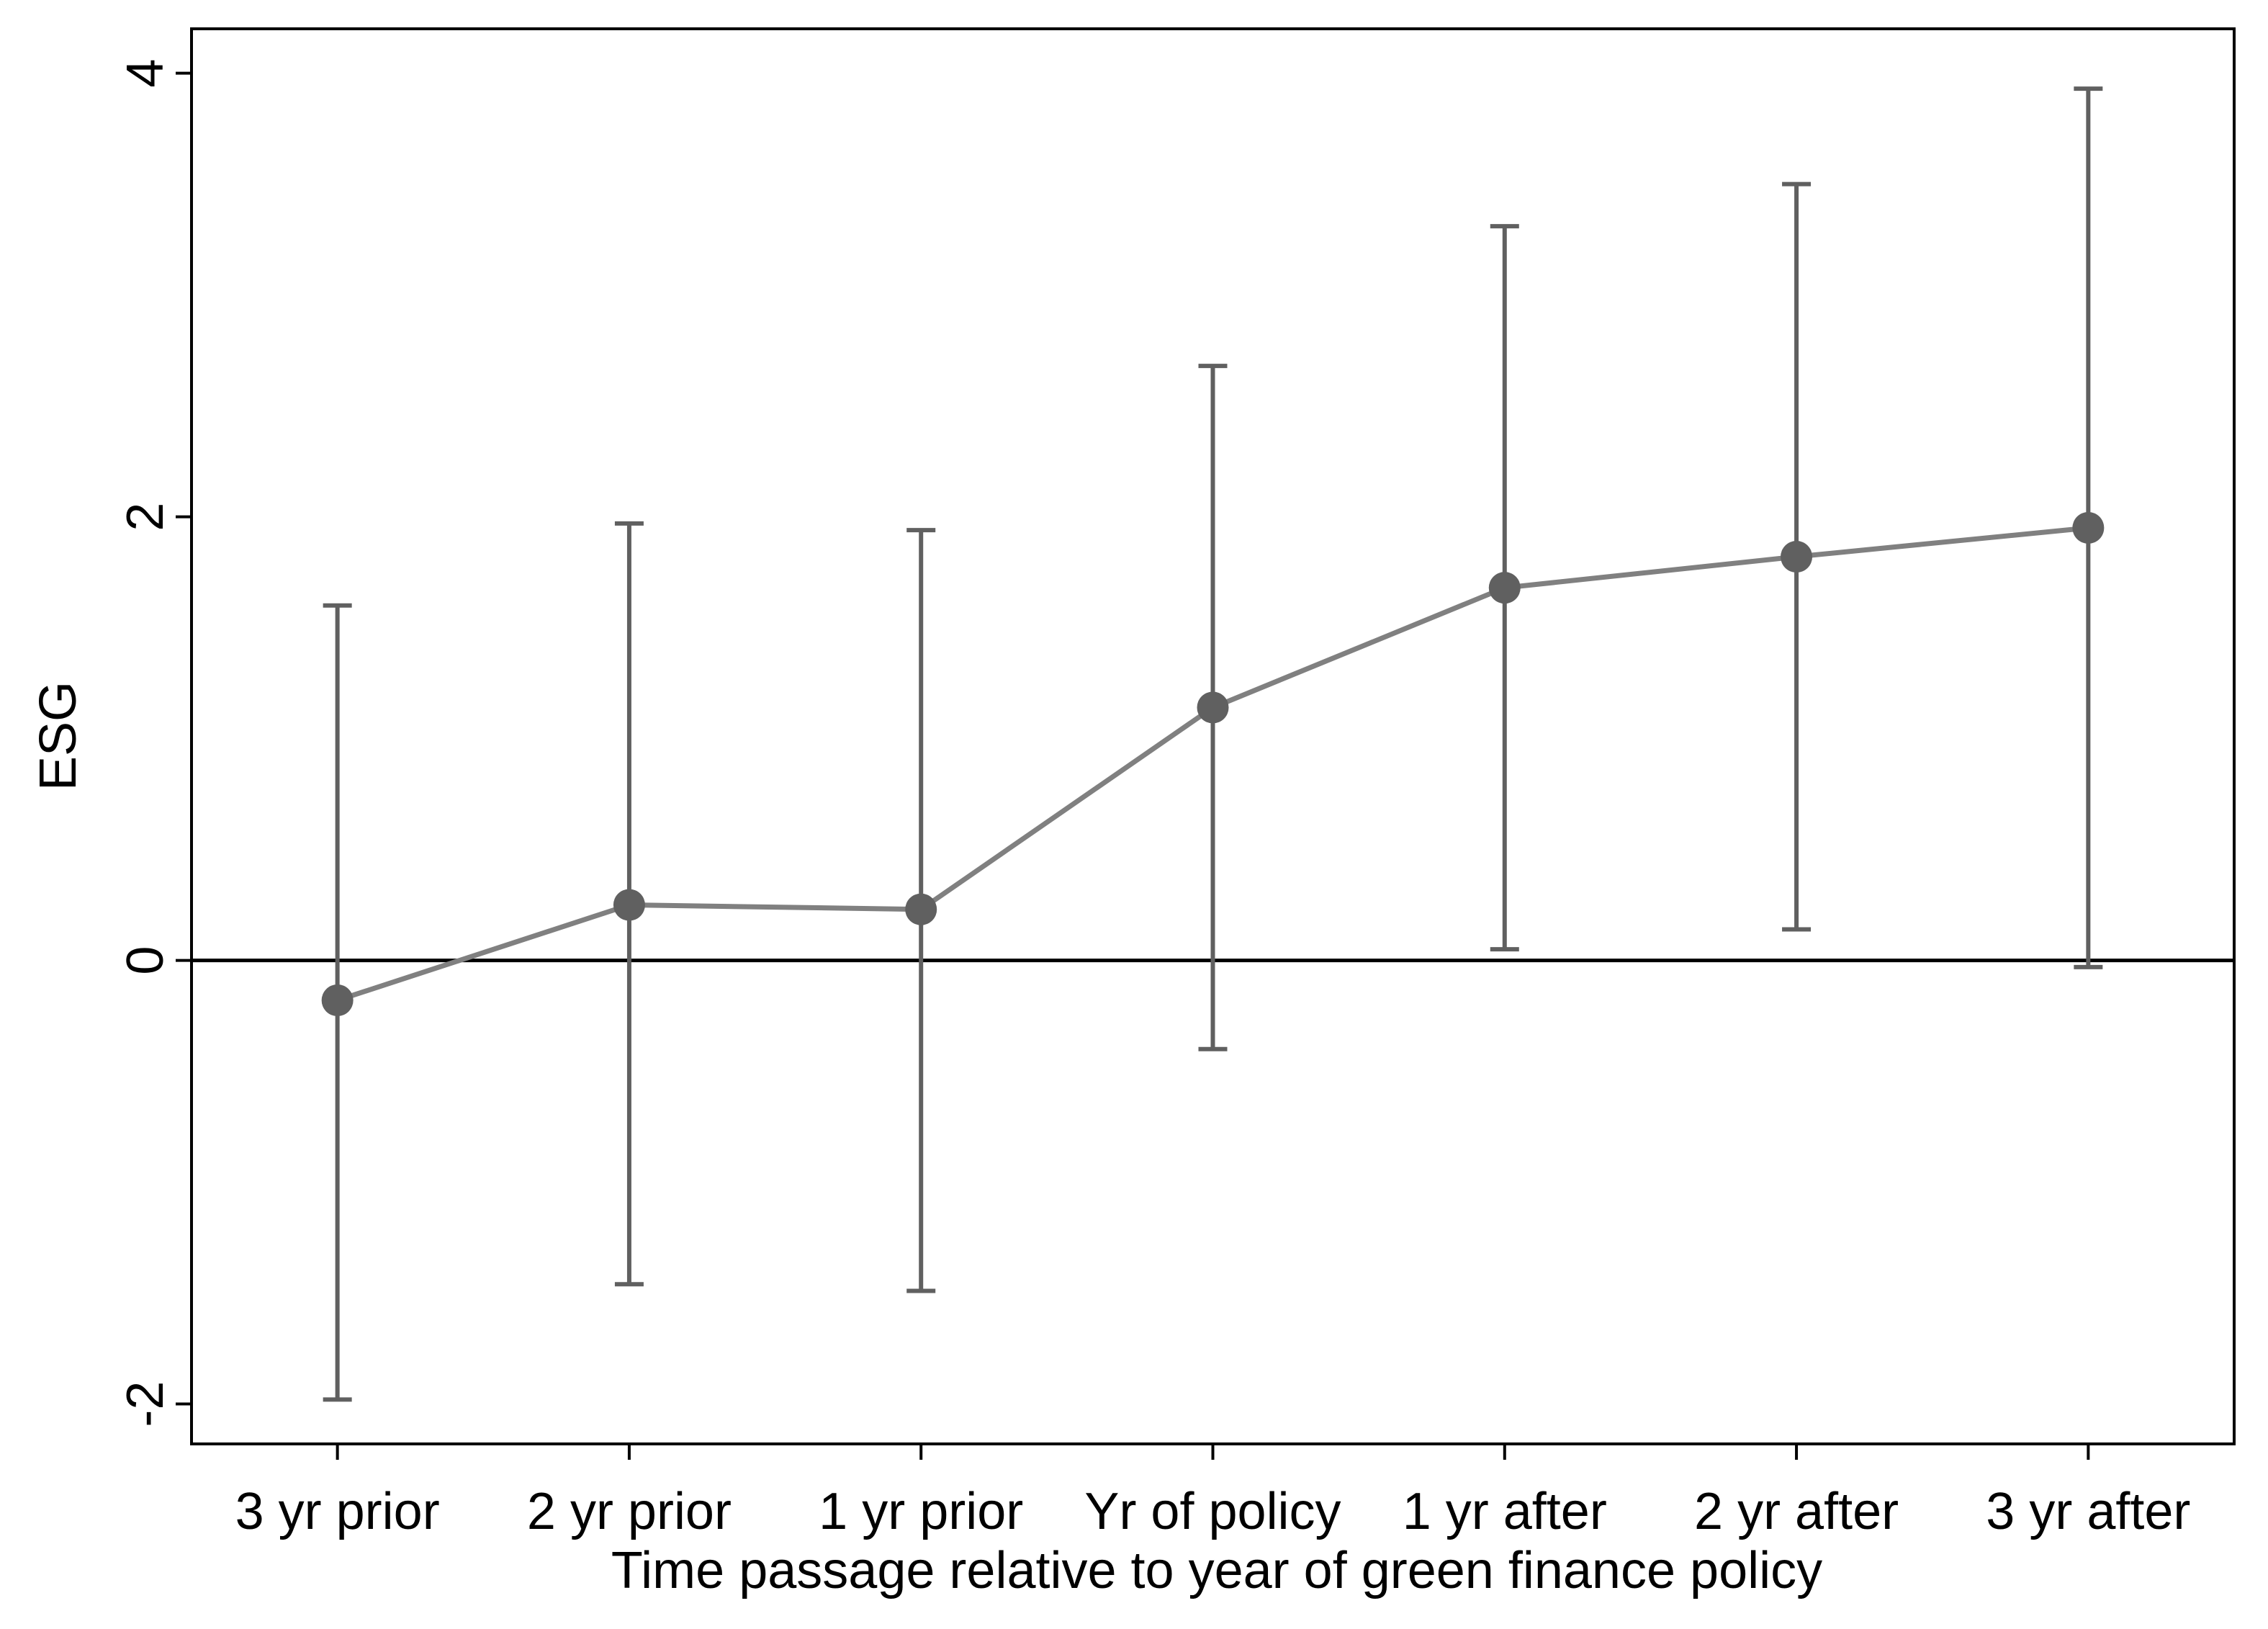 This screenshot has height=1629, width=2268. I want to click on x-tick-label: 1 yr after, so click(1505, 1511).